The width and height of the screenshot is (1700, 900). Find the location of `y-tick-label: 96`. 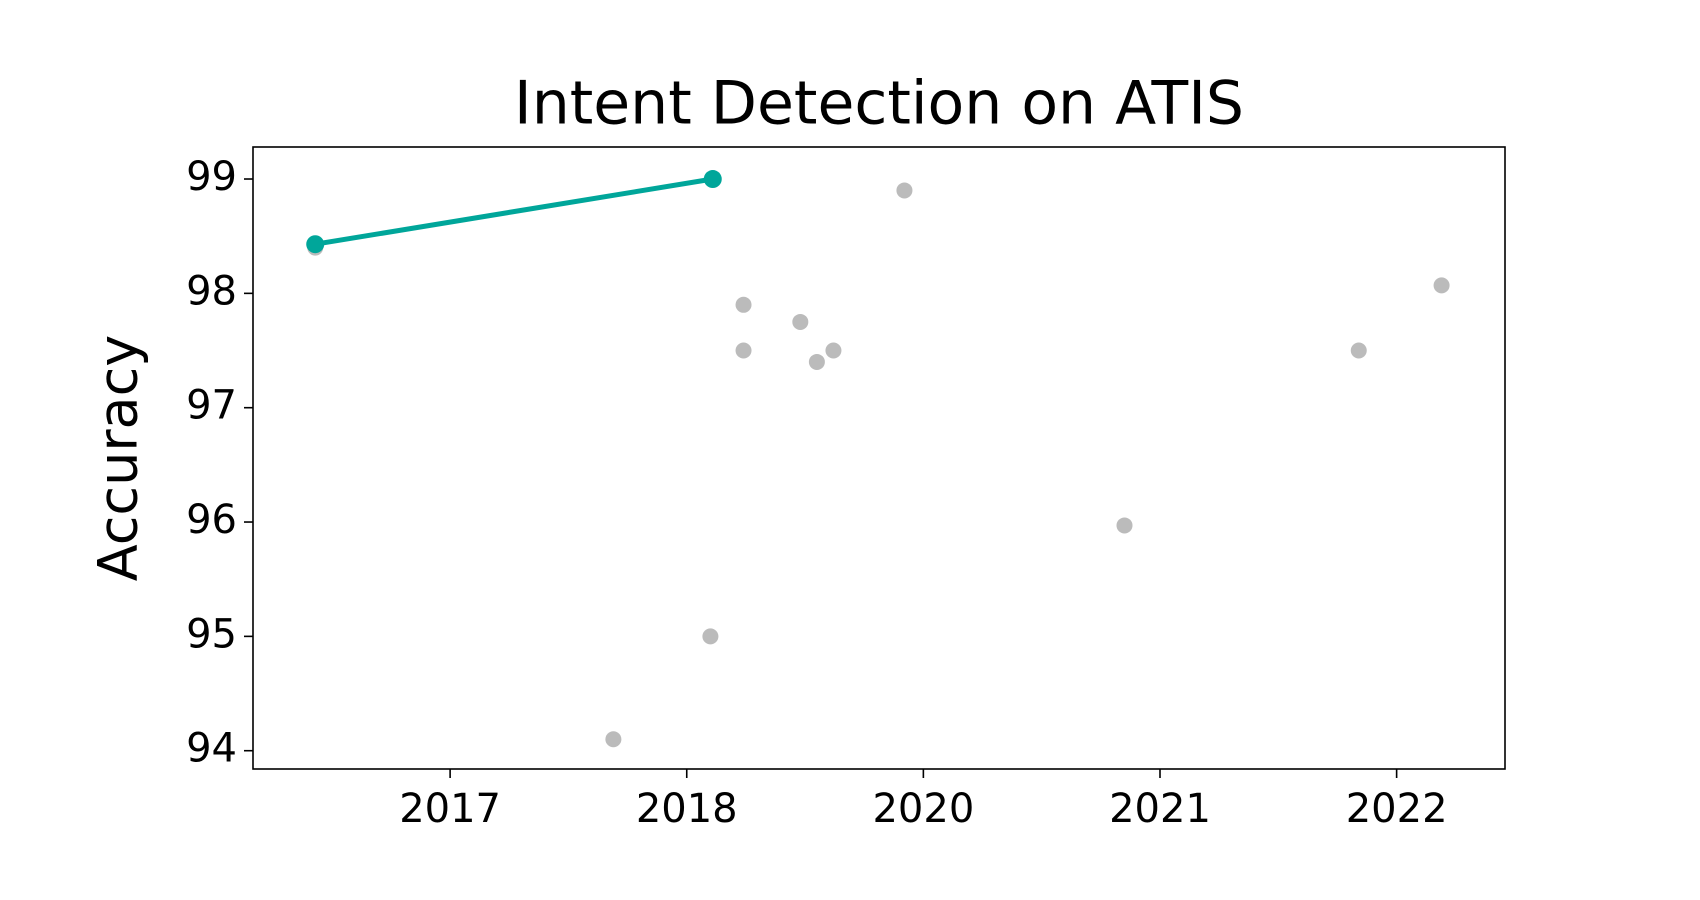

y-tick-label: 96 is located at coordinates (211, 520).